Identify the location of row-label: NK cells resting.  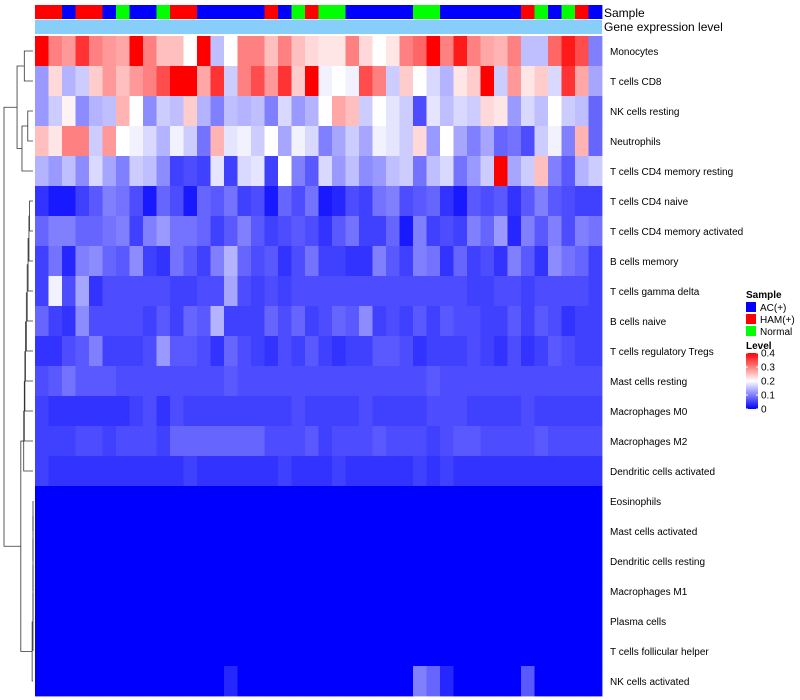
(644, 112).